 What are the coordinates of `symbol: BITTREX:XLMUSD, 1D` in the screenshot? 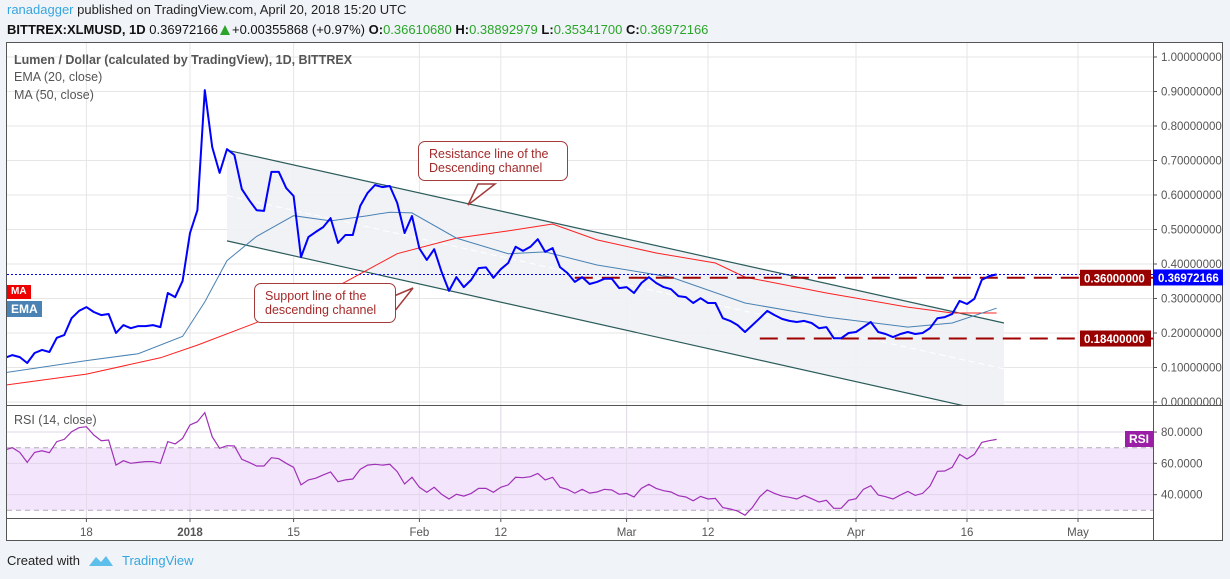 It's located at (76, 29).